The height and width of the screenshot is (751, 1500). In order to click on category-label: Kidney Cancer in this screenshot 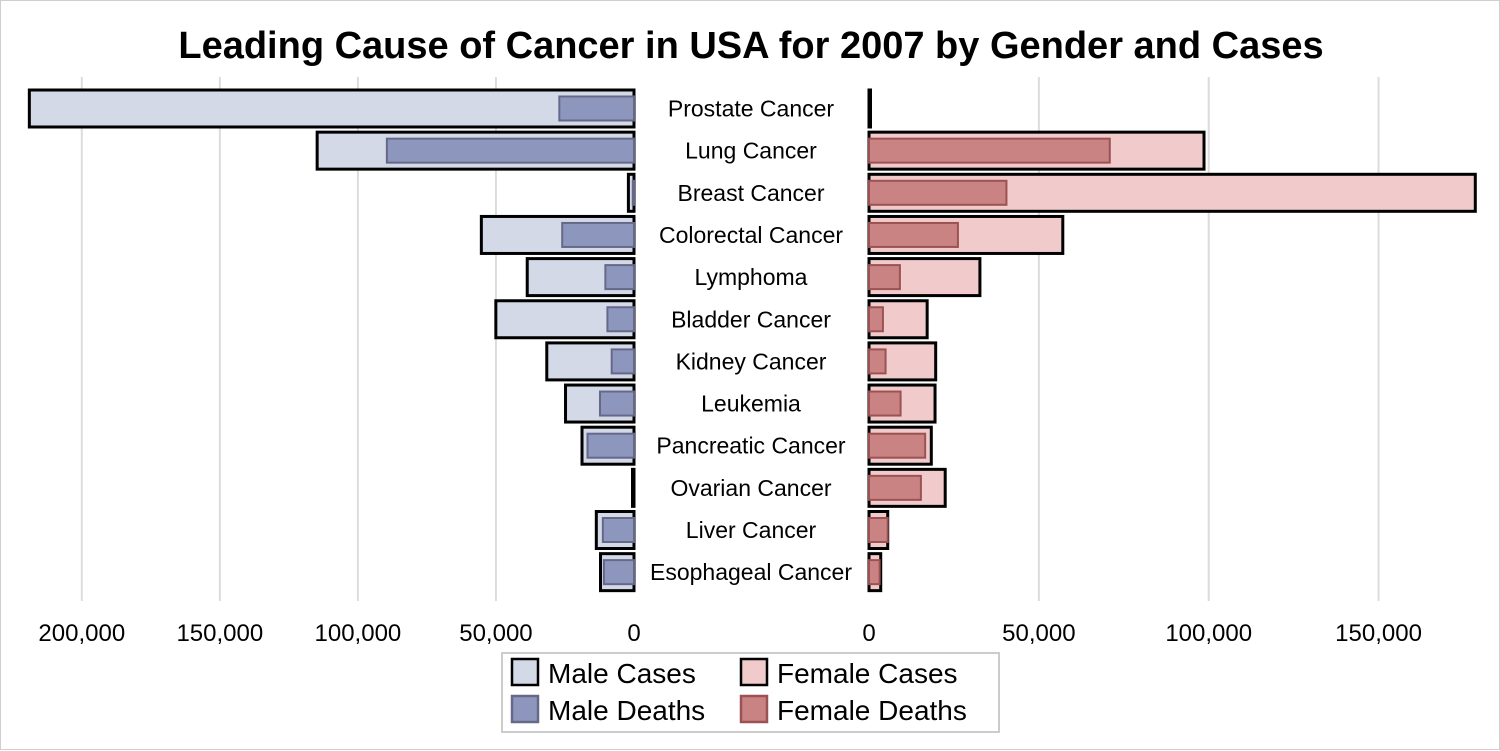, I will do `click(751, 361)`.